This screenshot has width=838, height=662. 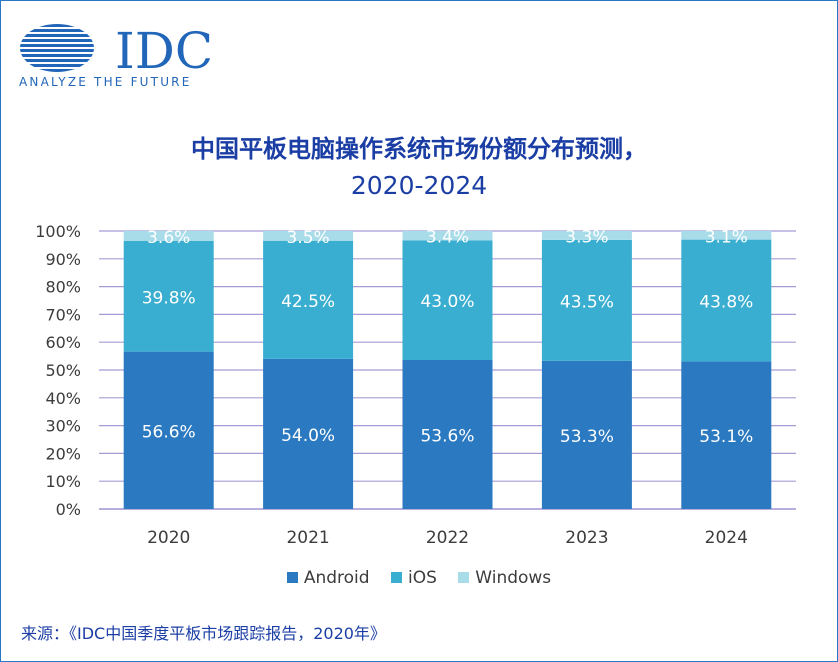 What do you see at coordinates (726, 538) in the screenshot?
I see `x-tick-label: 2024` at bounding box center [726, 538].